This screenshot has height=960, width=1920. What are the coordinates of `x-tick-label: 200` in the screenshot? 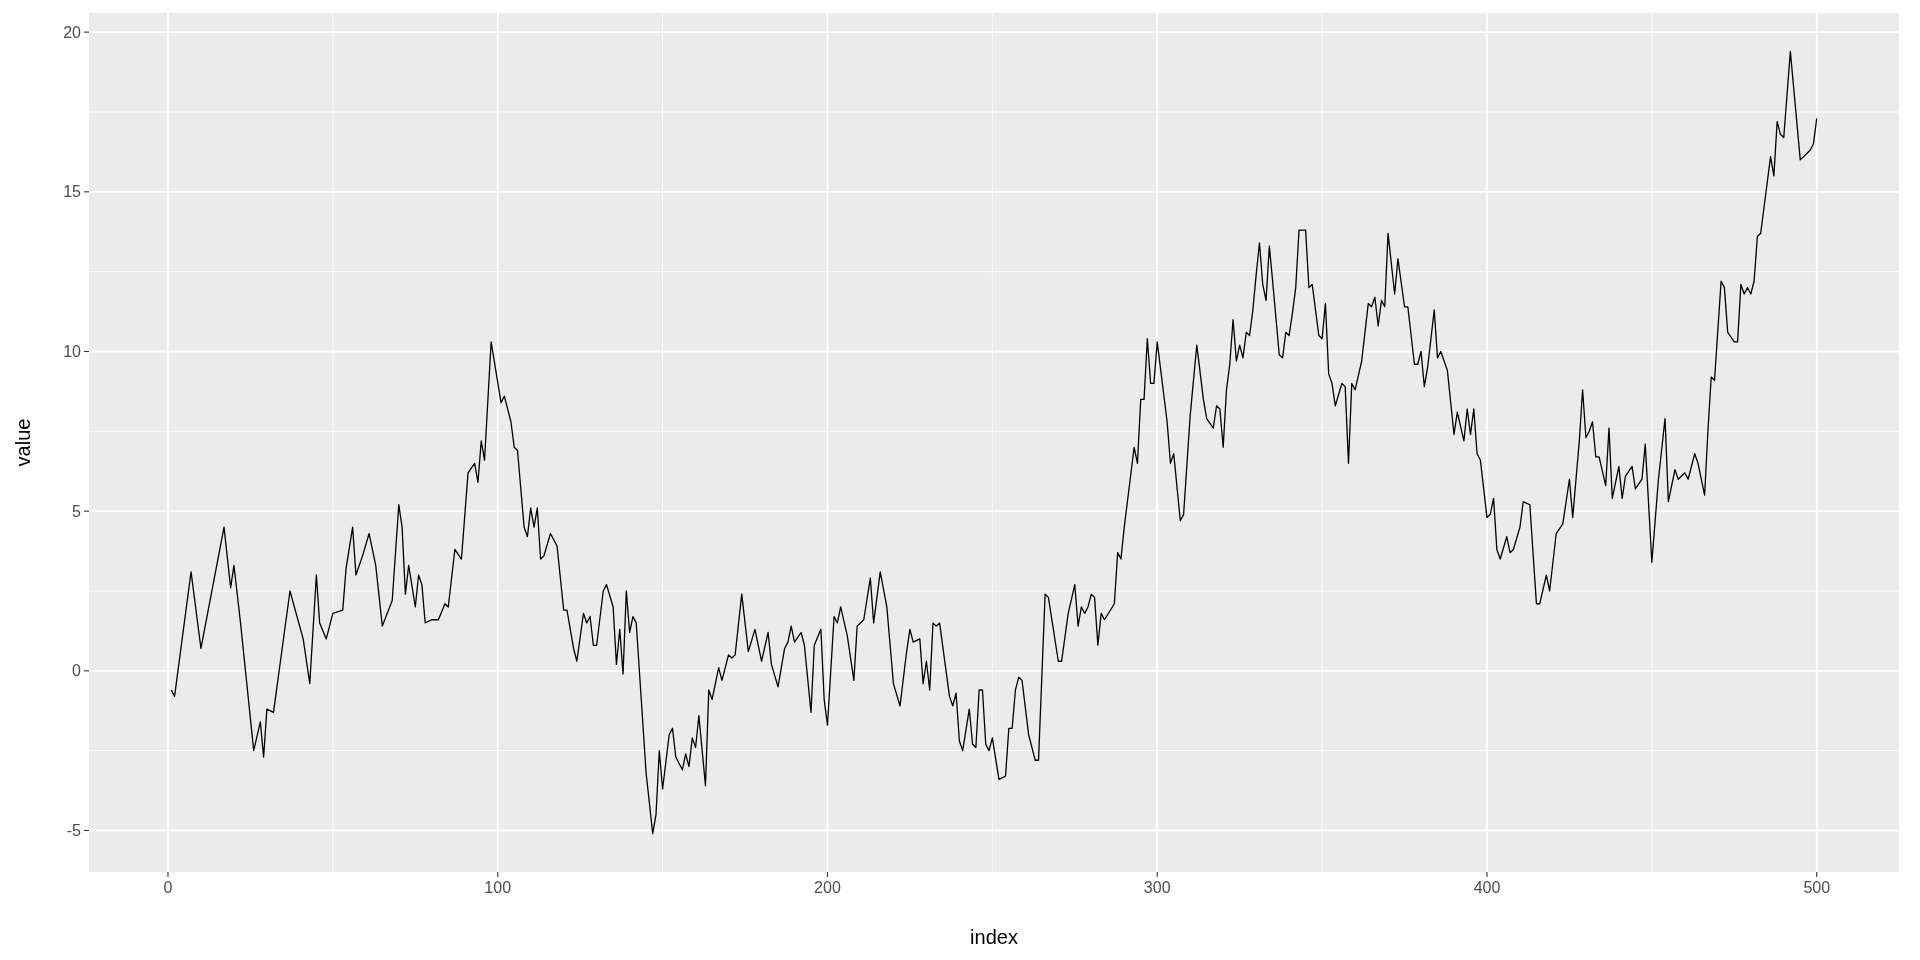 It's located at (827, 887).